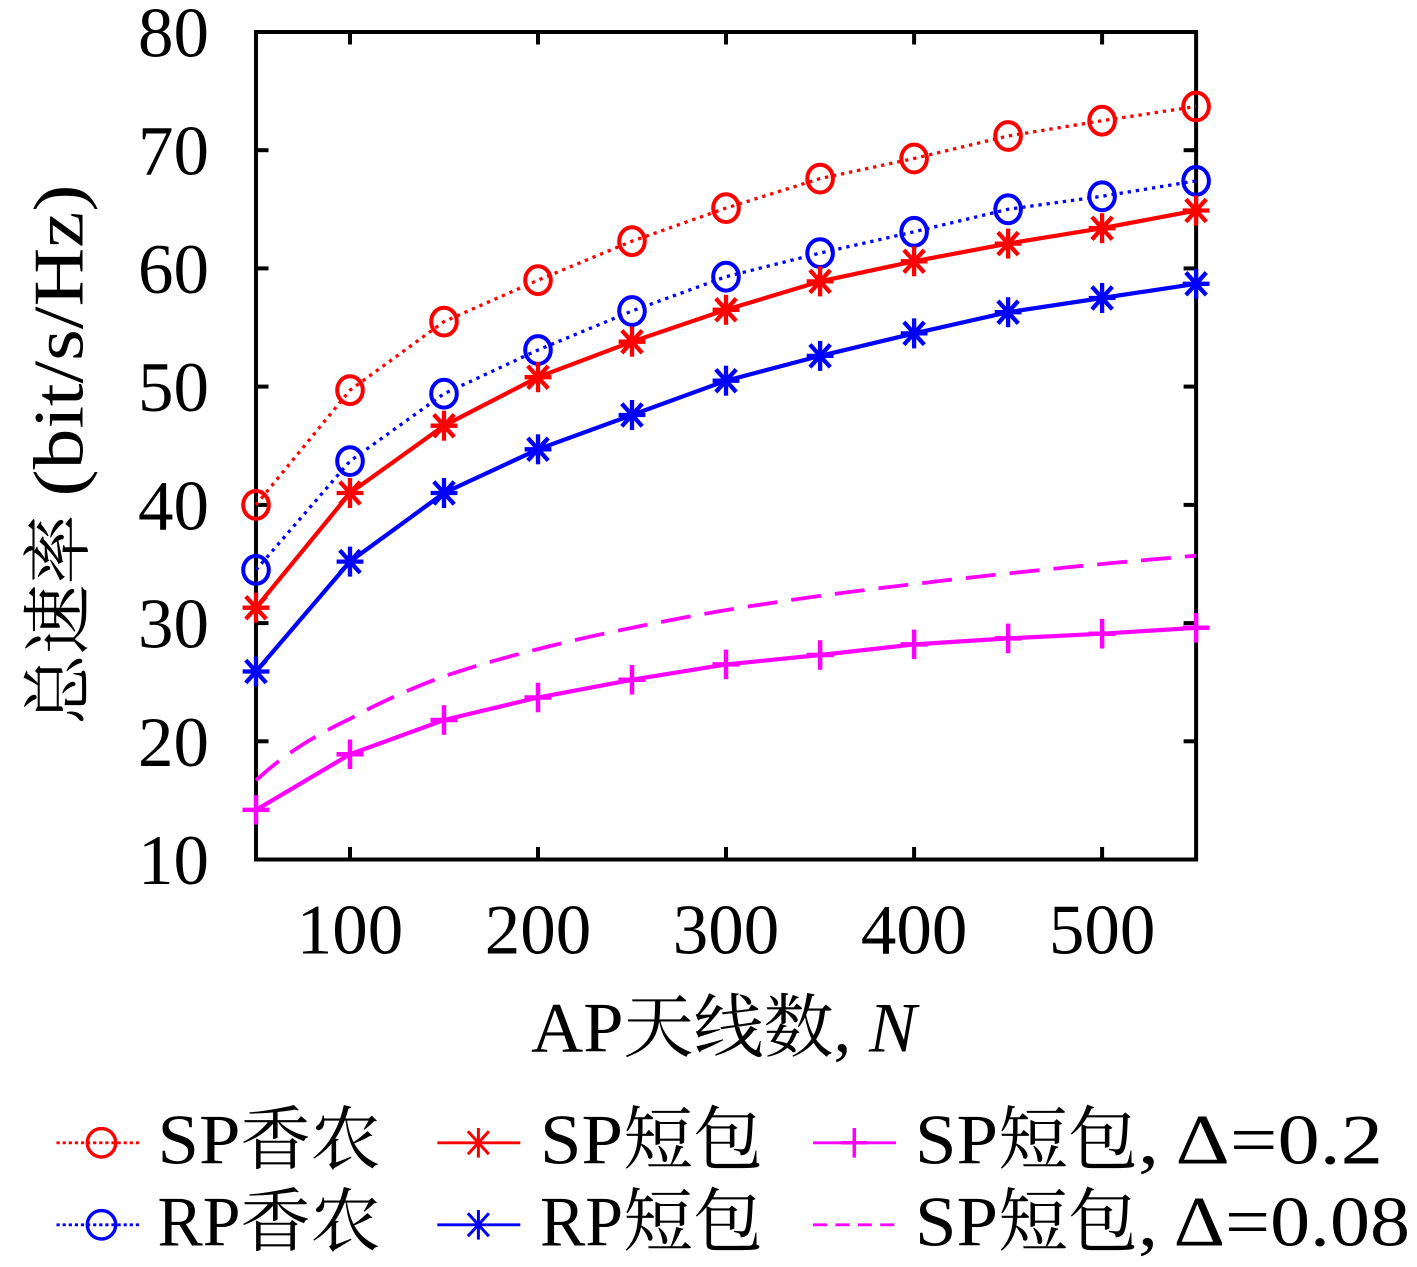  Describe the element at coordinates (1260, 1141) in the screenshot. I see `svg-text: , Δ=0.2` at that location.